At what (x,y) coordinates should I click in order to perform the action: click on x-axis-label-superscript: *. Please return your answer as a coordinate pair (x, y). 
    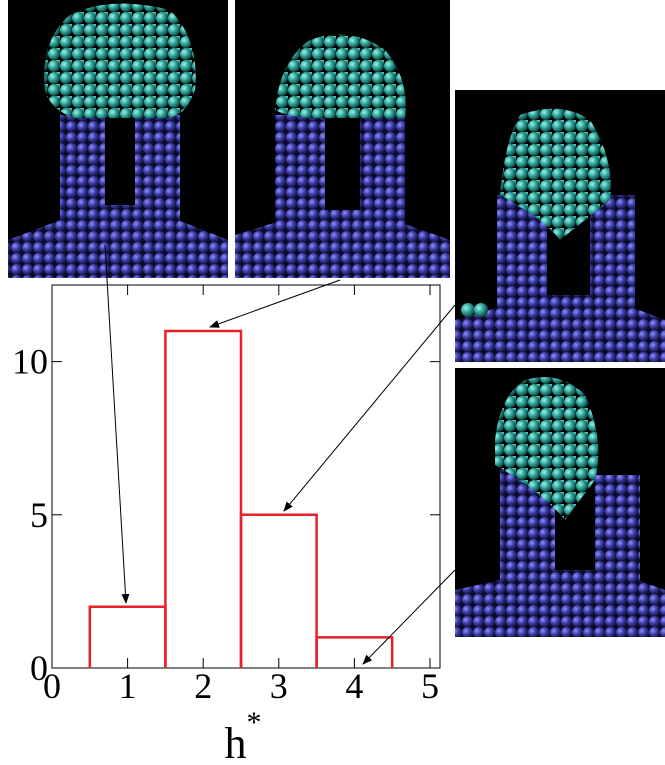
    Looking at the image, I should click on (254, 722).